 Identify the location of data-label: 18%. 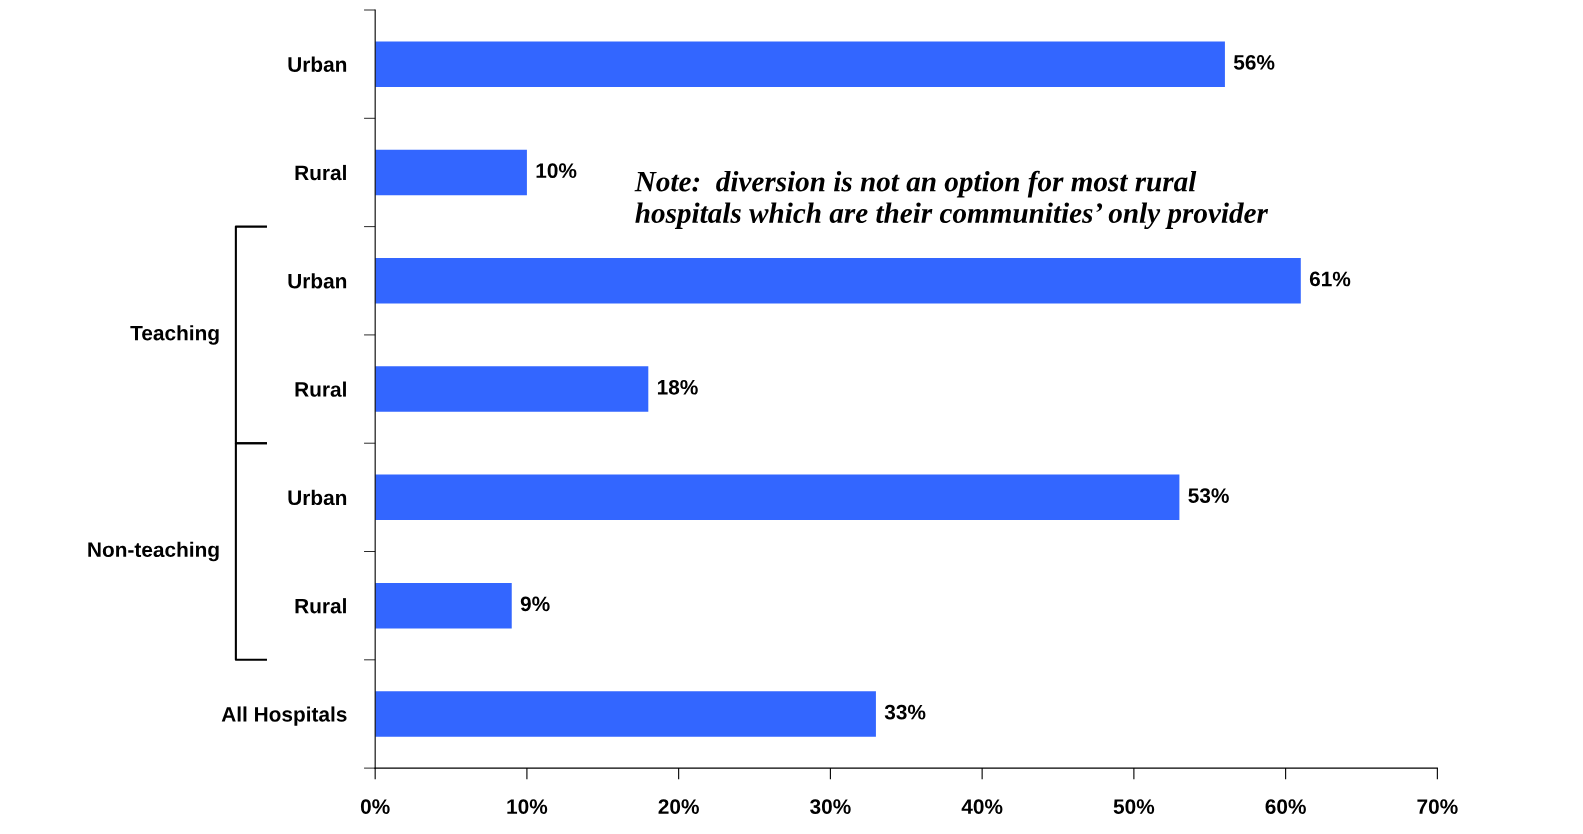
(677, 387).